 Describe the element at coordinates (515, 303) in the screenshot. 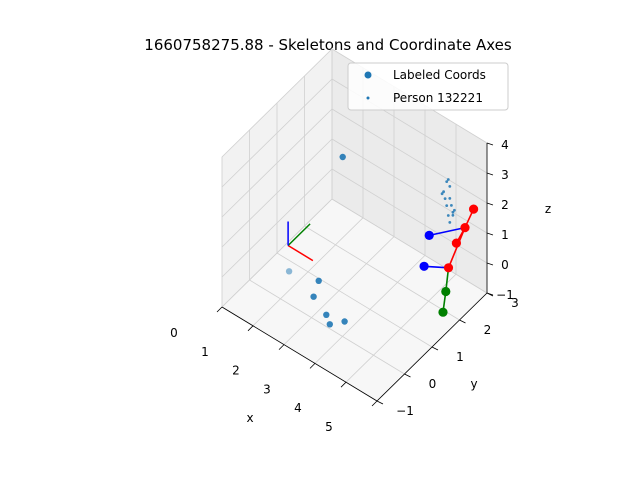

I see `y-tick-label: 3` at that location.